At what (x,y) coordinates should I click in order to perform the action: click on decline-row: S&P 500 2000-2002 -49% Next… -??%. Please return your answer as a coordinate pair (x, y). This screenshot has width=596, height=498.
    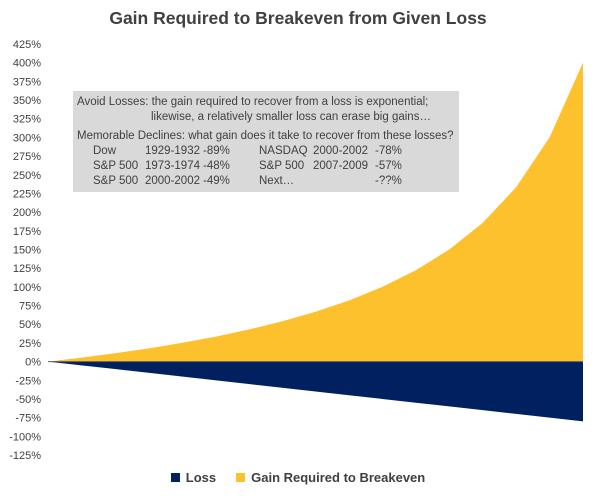
    Looking at the image, I should click on (268, 181).